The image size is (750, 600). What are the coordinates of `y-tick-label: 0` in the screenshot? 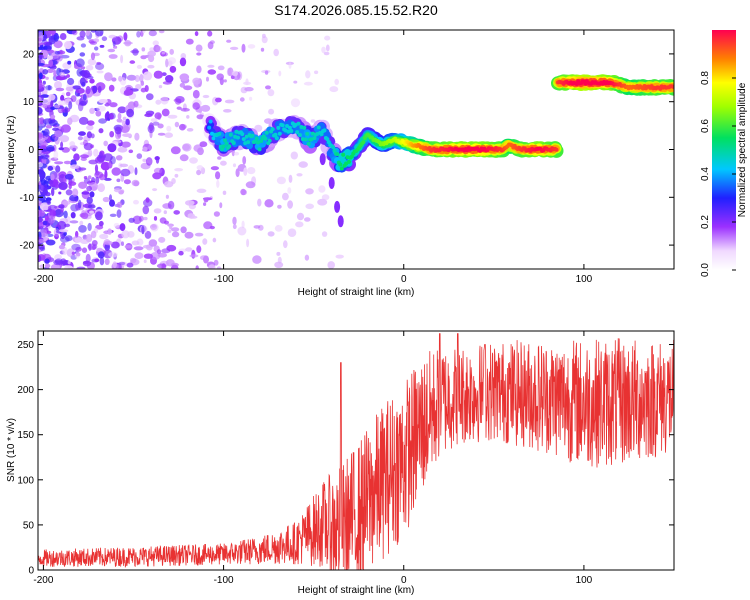 It's located at (31, 571).